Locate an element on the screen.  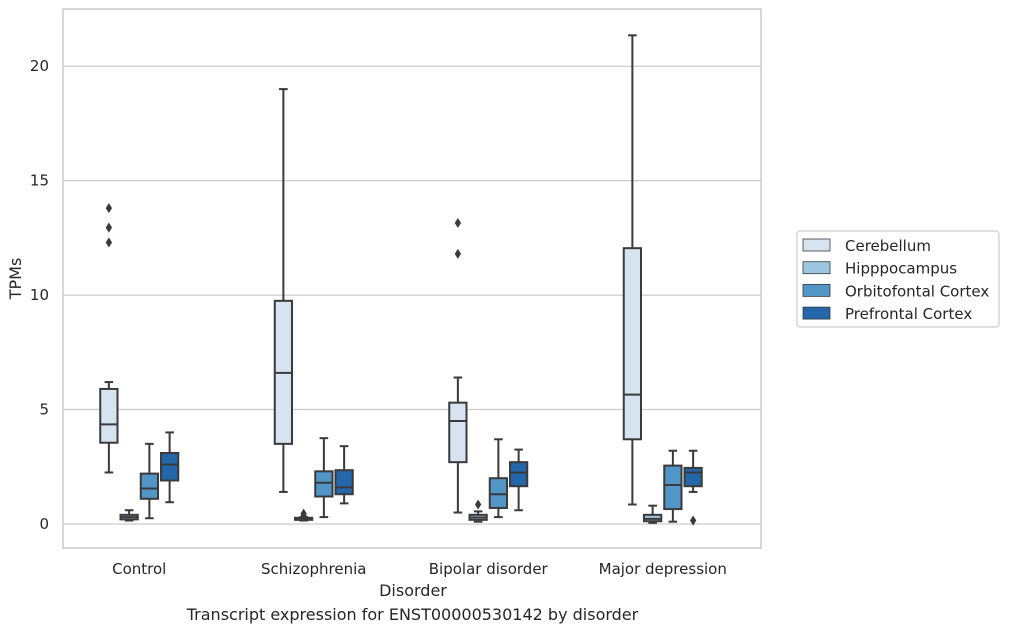
y-tick-label: 0 is located at coordinates (44, 524).